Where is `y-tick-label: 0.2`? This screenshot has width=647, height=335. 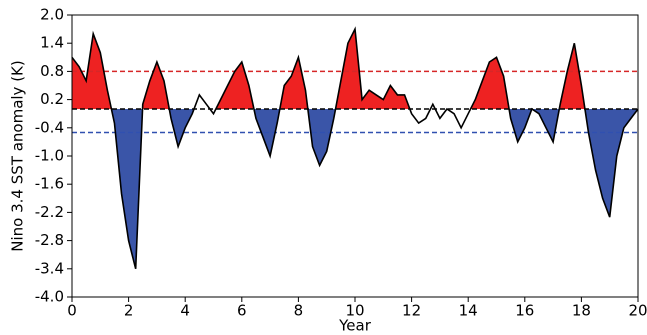 y-tick-label: 0.2 is located at coordinates (52, 99).